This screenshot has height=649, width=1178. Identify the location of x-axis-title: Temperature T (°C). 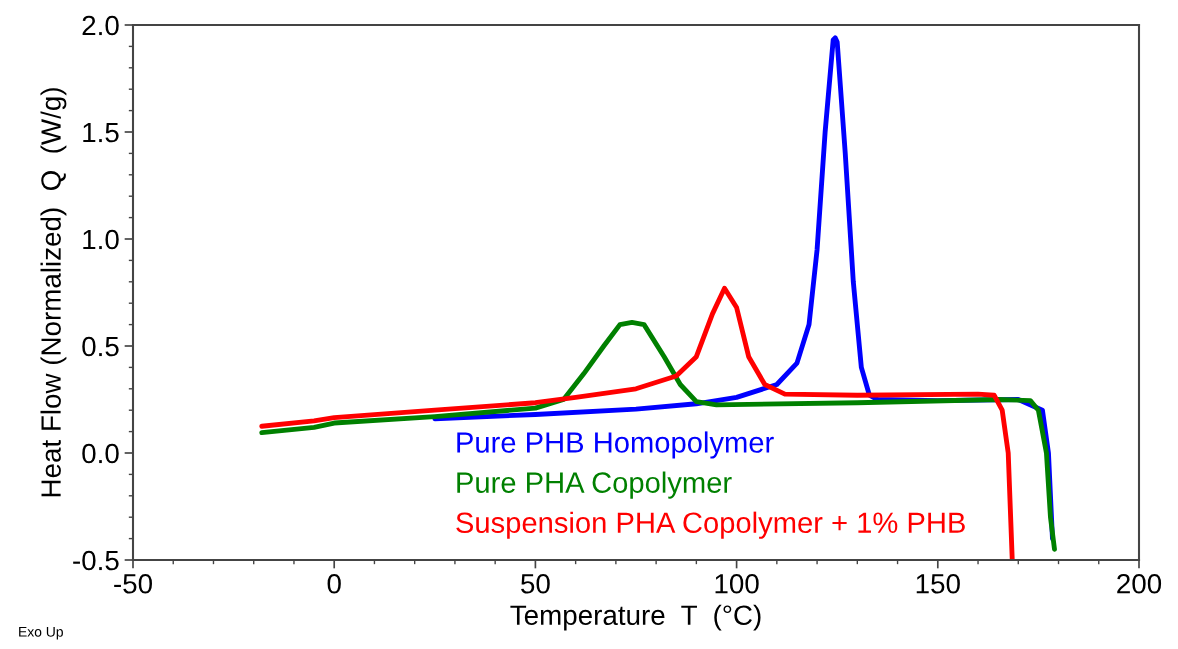
(635, 617).